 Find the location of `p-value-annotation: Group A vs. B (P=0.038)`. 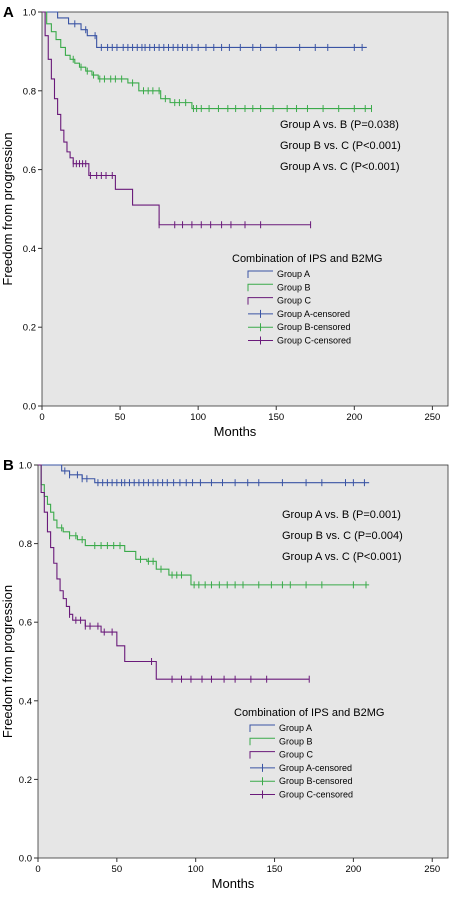

p-value-annotation: Group A vs. B (P=0.038) is located at coordinates (339, 125).